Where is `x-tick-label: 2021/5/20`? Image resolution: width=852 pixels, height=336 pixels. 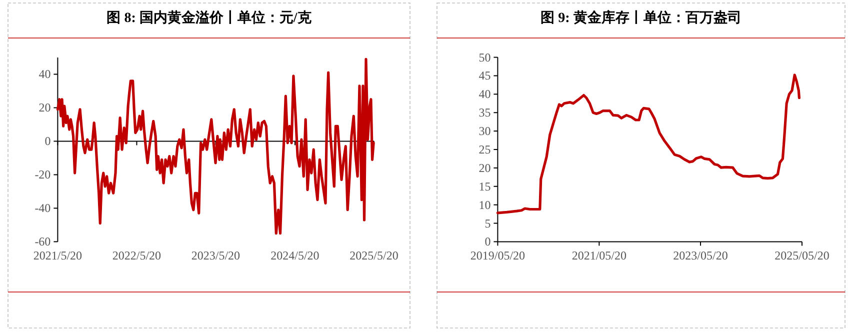
x-tick-label: 2021/5/20 is located at coordinates (57, 255).